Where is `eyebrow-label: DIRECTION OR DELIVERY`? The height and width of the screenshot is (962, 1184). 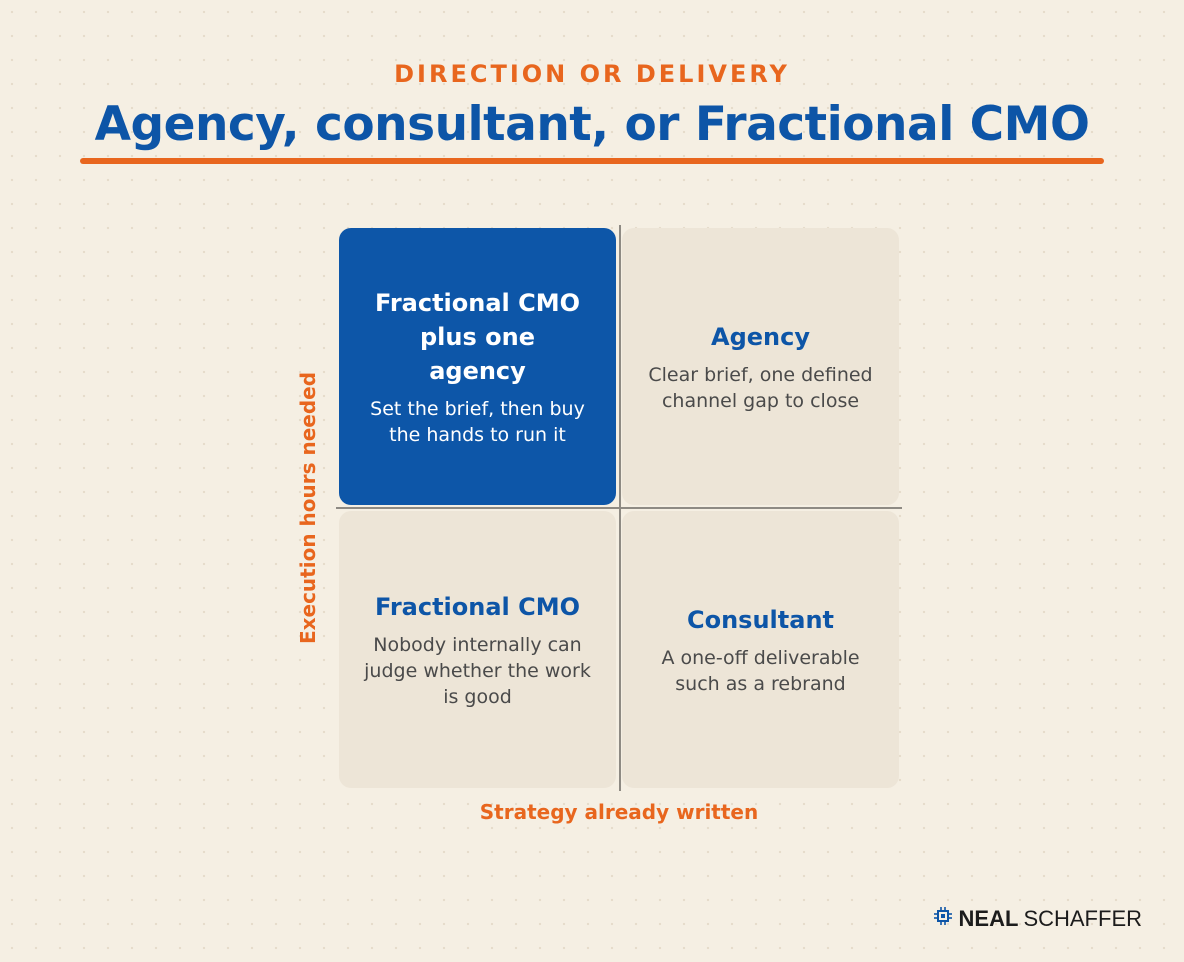
eyebrow-label: DIRECTION OR DELIVERY is located at coordinates (592, 74).